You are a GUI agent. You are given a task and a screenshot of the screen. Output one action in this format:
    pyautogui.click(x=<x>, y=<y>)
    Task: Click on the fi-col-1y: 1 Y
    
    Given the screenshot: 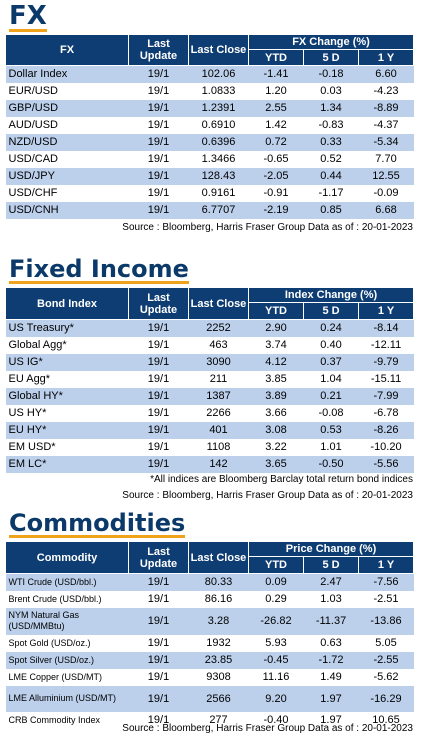 What is the action you would take?
    pyautogui.click(x=386, y=311)
    